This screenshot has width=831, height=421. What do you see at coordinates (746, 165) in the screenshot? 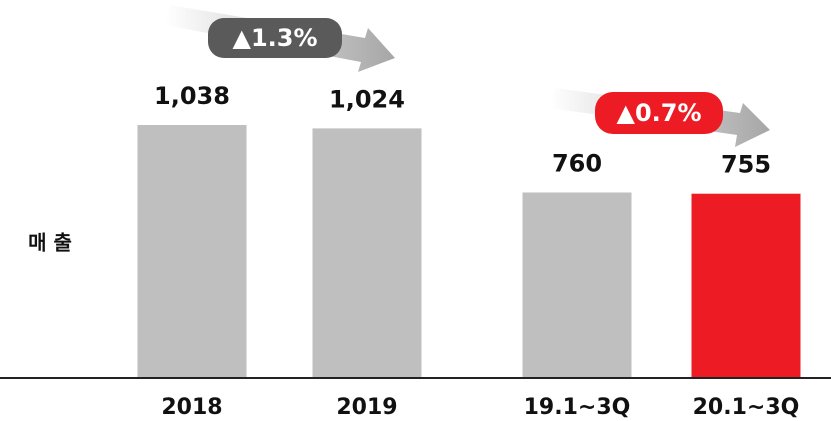
I see `value-label: 755` at bounding box center [746, 165].